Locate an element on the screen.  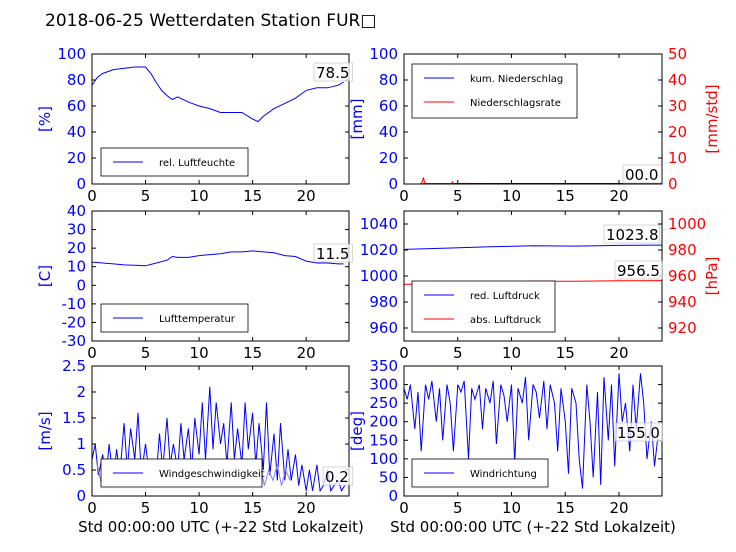
y-tick-label: 1 is located at coordinates (81, 444).